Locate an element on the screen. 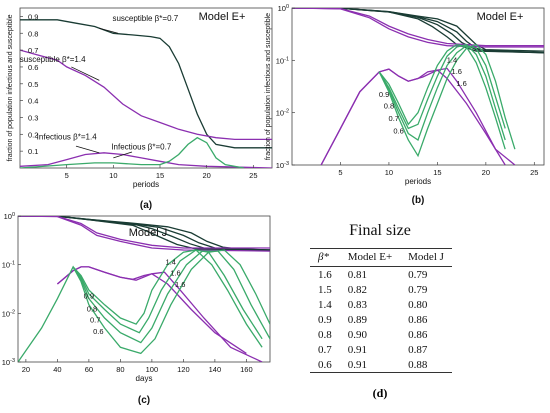  table-header-cell: β* is located at coordinates (325, 257).